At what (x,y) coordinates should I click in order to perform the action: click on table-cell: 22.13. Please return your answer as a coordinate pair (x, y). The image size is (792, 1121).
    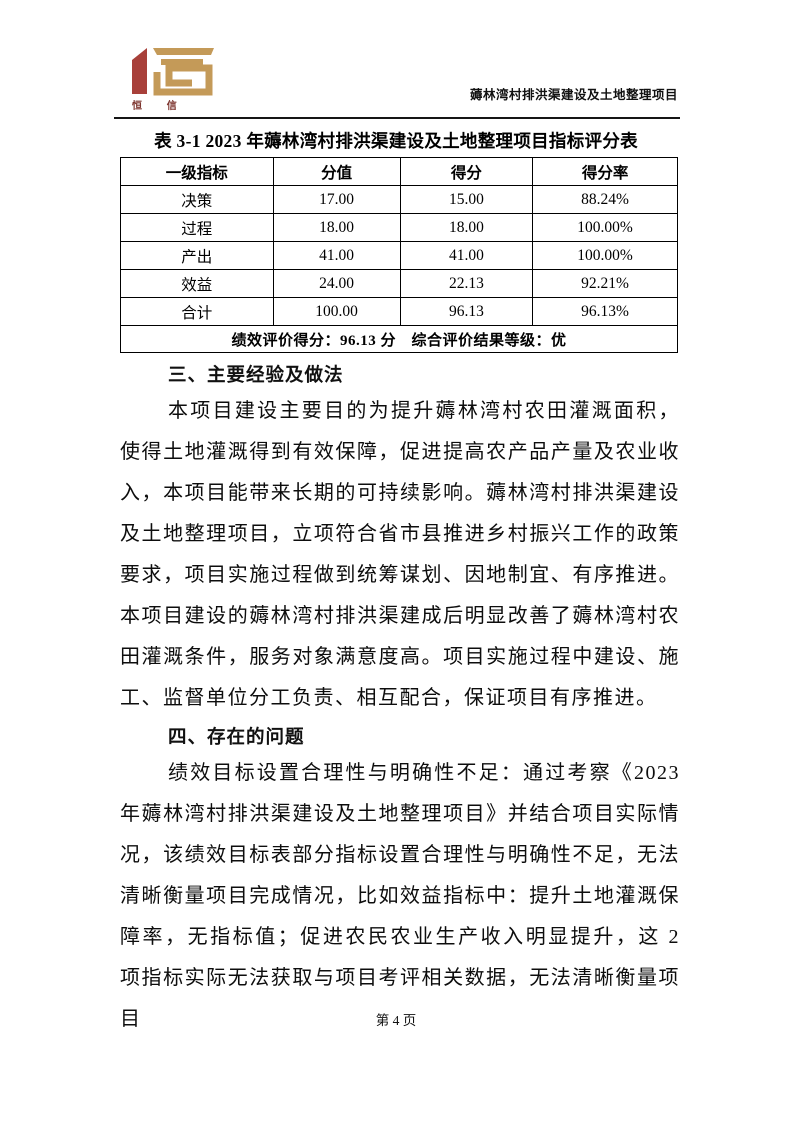
    Looking at the image, I should click on (466, 283).